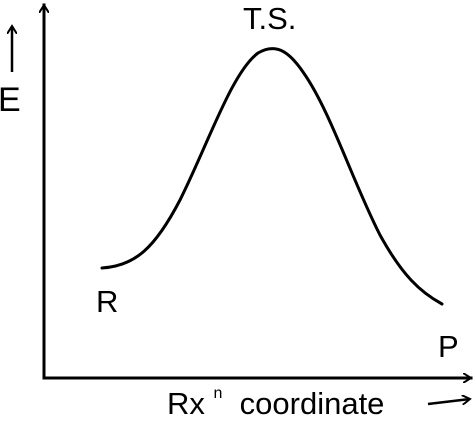  Describe the element at coordinates (448, 402) in the screenshot. I see `x-label-arrow-icon` at that location.